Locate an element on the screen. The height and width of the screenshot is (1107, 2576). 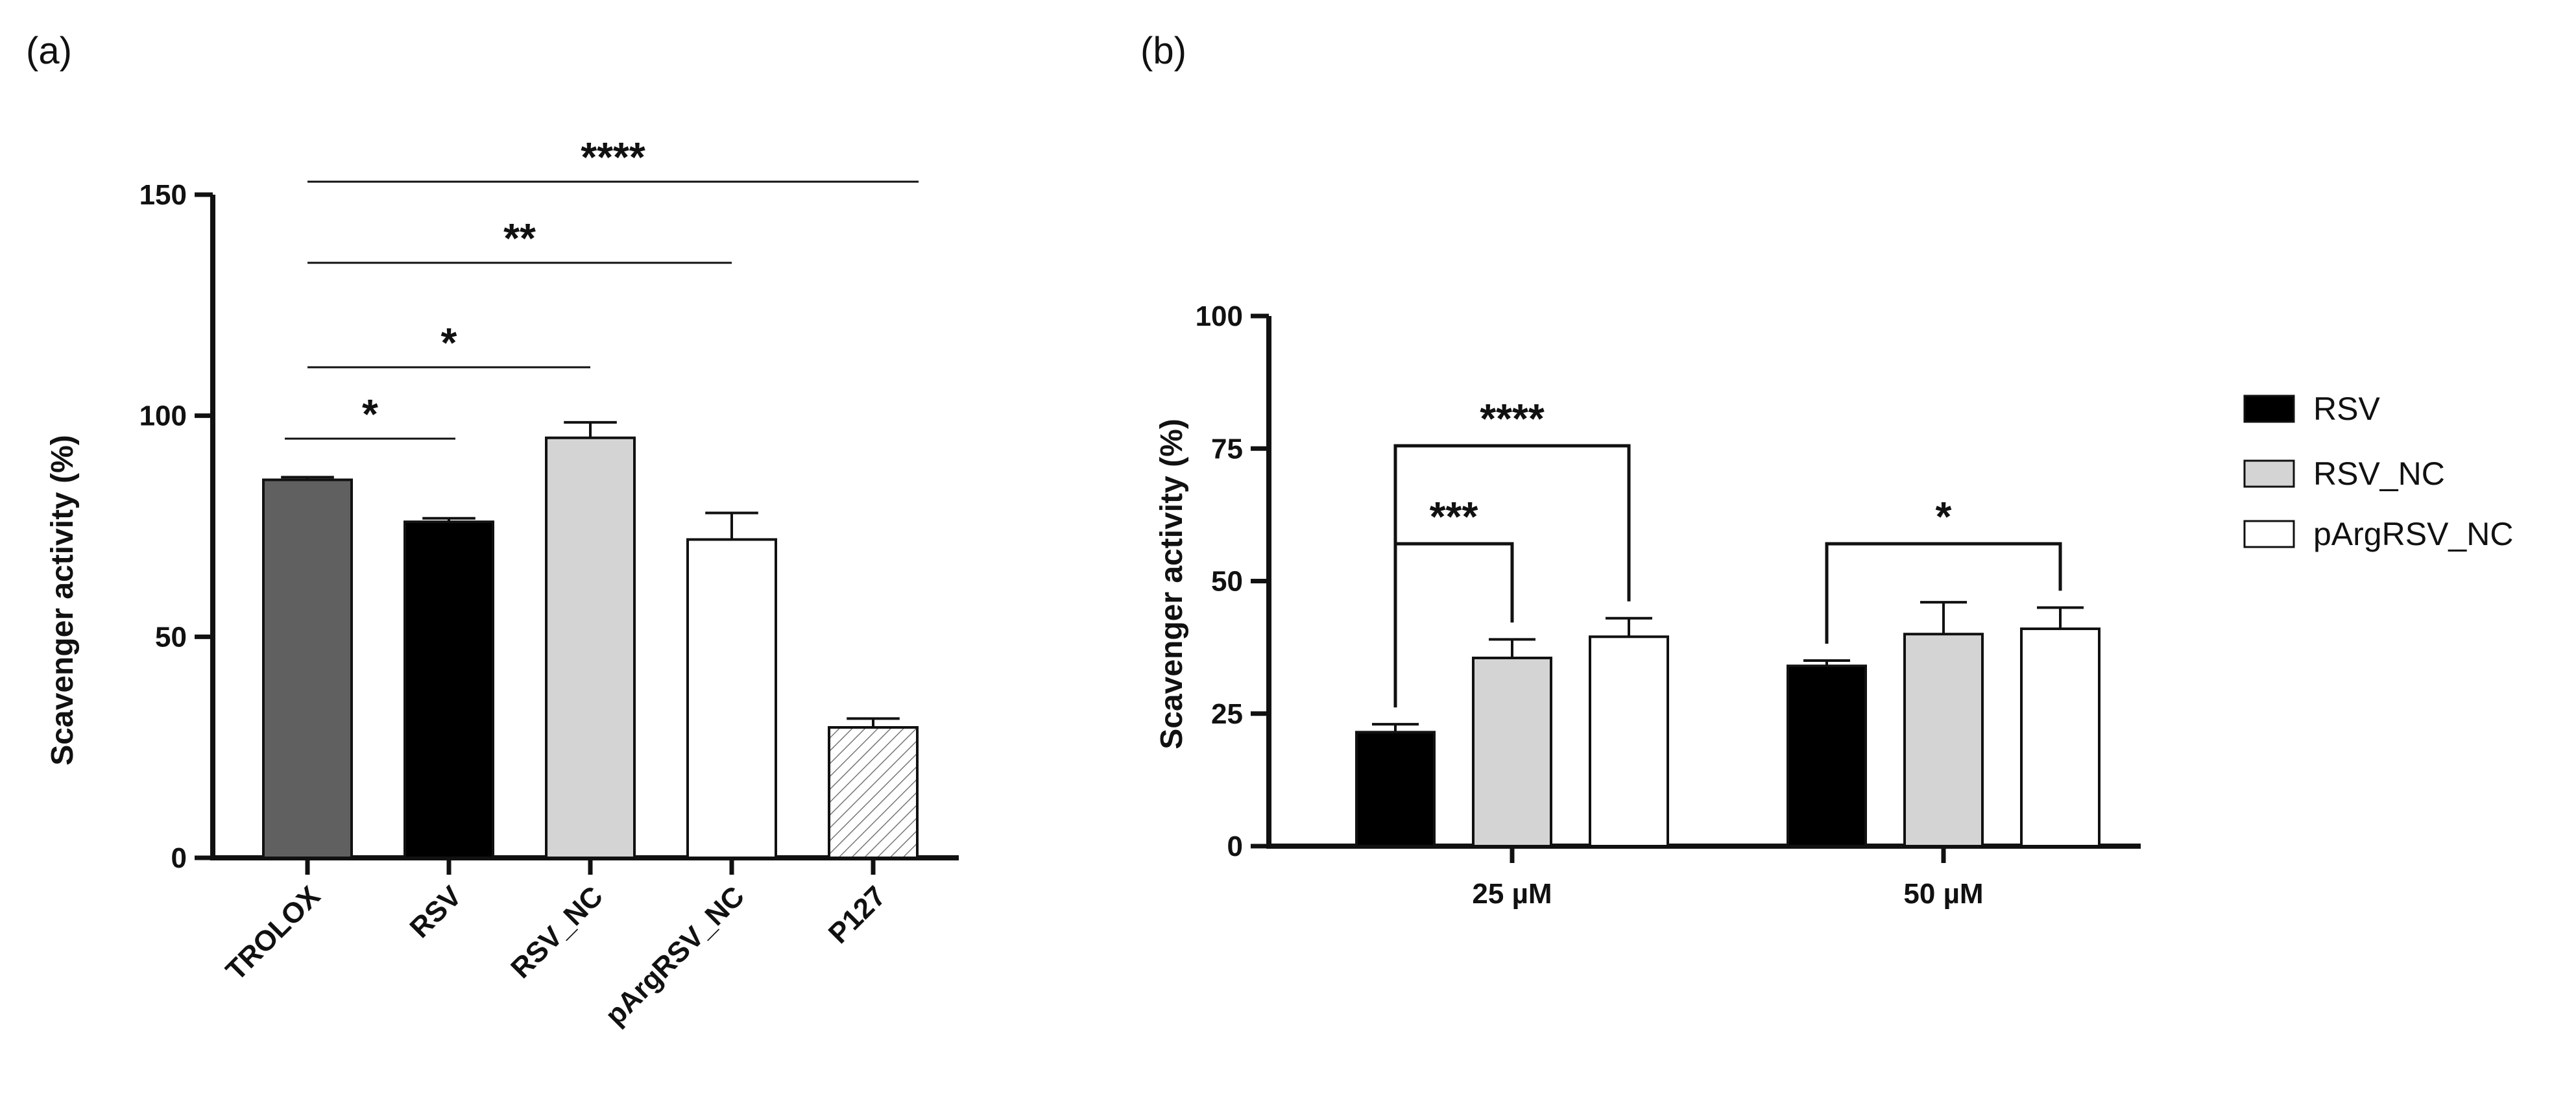
panel-b-x-tick-label: 50 µM is located at coordinates (1943, 894).